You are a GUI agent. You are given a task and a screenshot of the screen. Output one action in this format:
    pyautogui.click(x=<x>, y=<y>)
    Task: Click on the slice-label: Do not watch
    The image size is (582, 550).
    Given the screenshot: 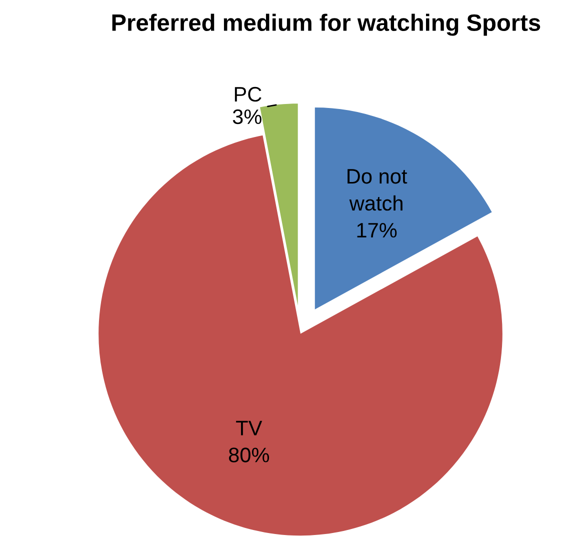 What is the action you would take?
    pyautogui.click(x=378, y=190)
    